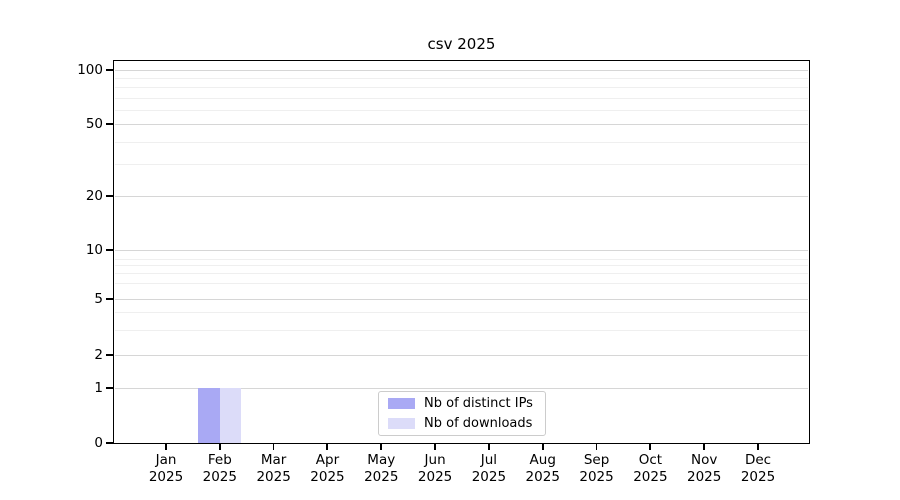 This screenshot has width=900, height=500. I want to click on x-tick-label: Feb 2025, so click(220, 469).